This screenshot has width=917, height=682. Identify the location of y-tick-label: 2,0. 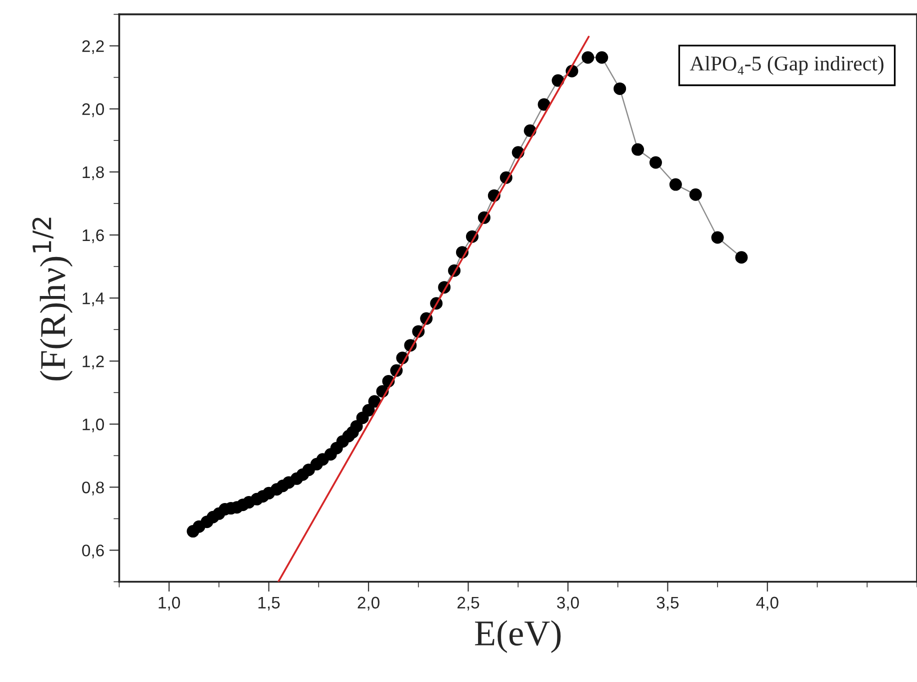
(93, 110).